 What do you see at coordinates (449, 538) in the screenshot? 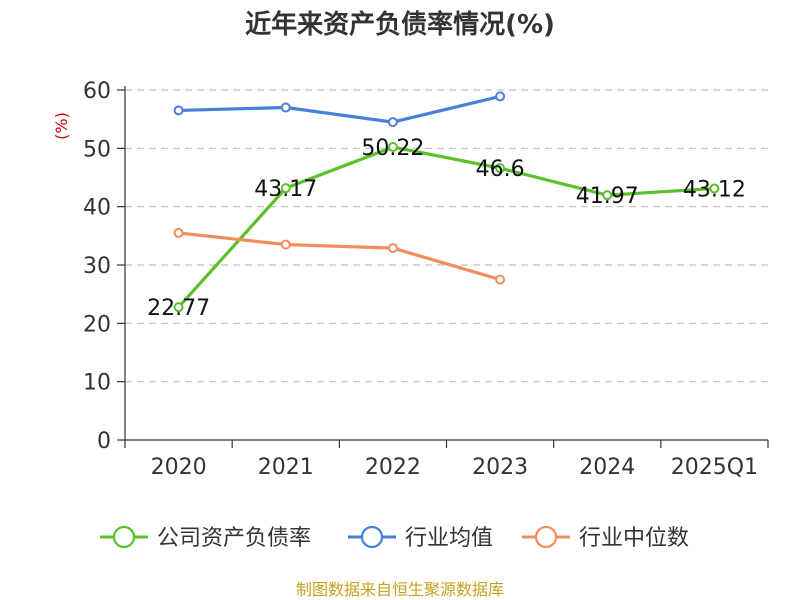
I see `legend-label: 行业均值` at bounding box center [449, 538].